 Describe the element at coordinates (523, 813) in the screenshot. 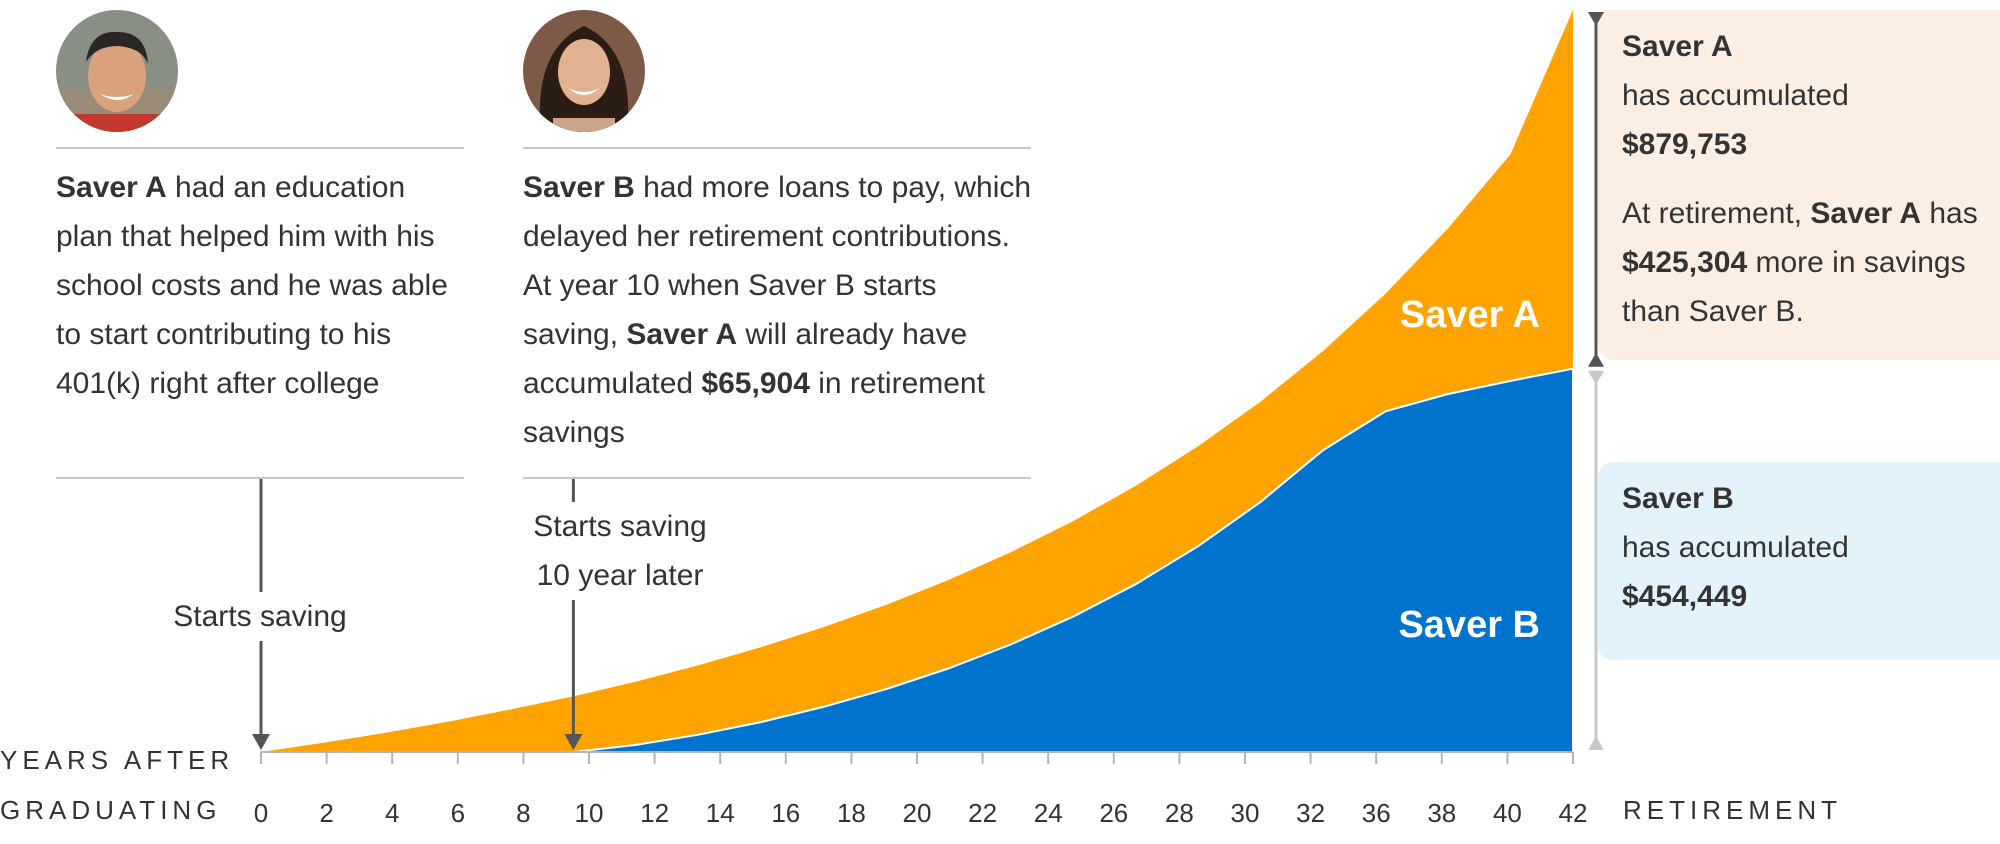

I see `x-tick-label: 8` at that location.